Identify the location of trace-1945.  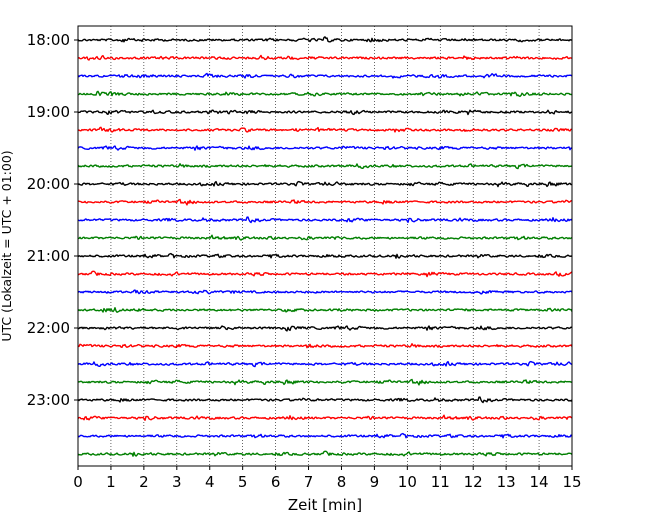
(325, 166).